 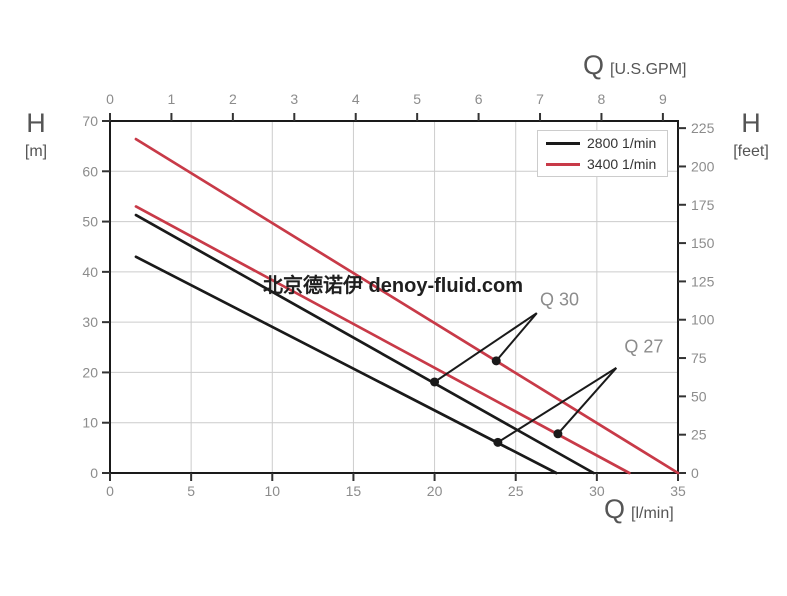 I want to click on svg-text: 4, so click(x=356, y=99).